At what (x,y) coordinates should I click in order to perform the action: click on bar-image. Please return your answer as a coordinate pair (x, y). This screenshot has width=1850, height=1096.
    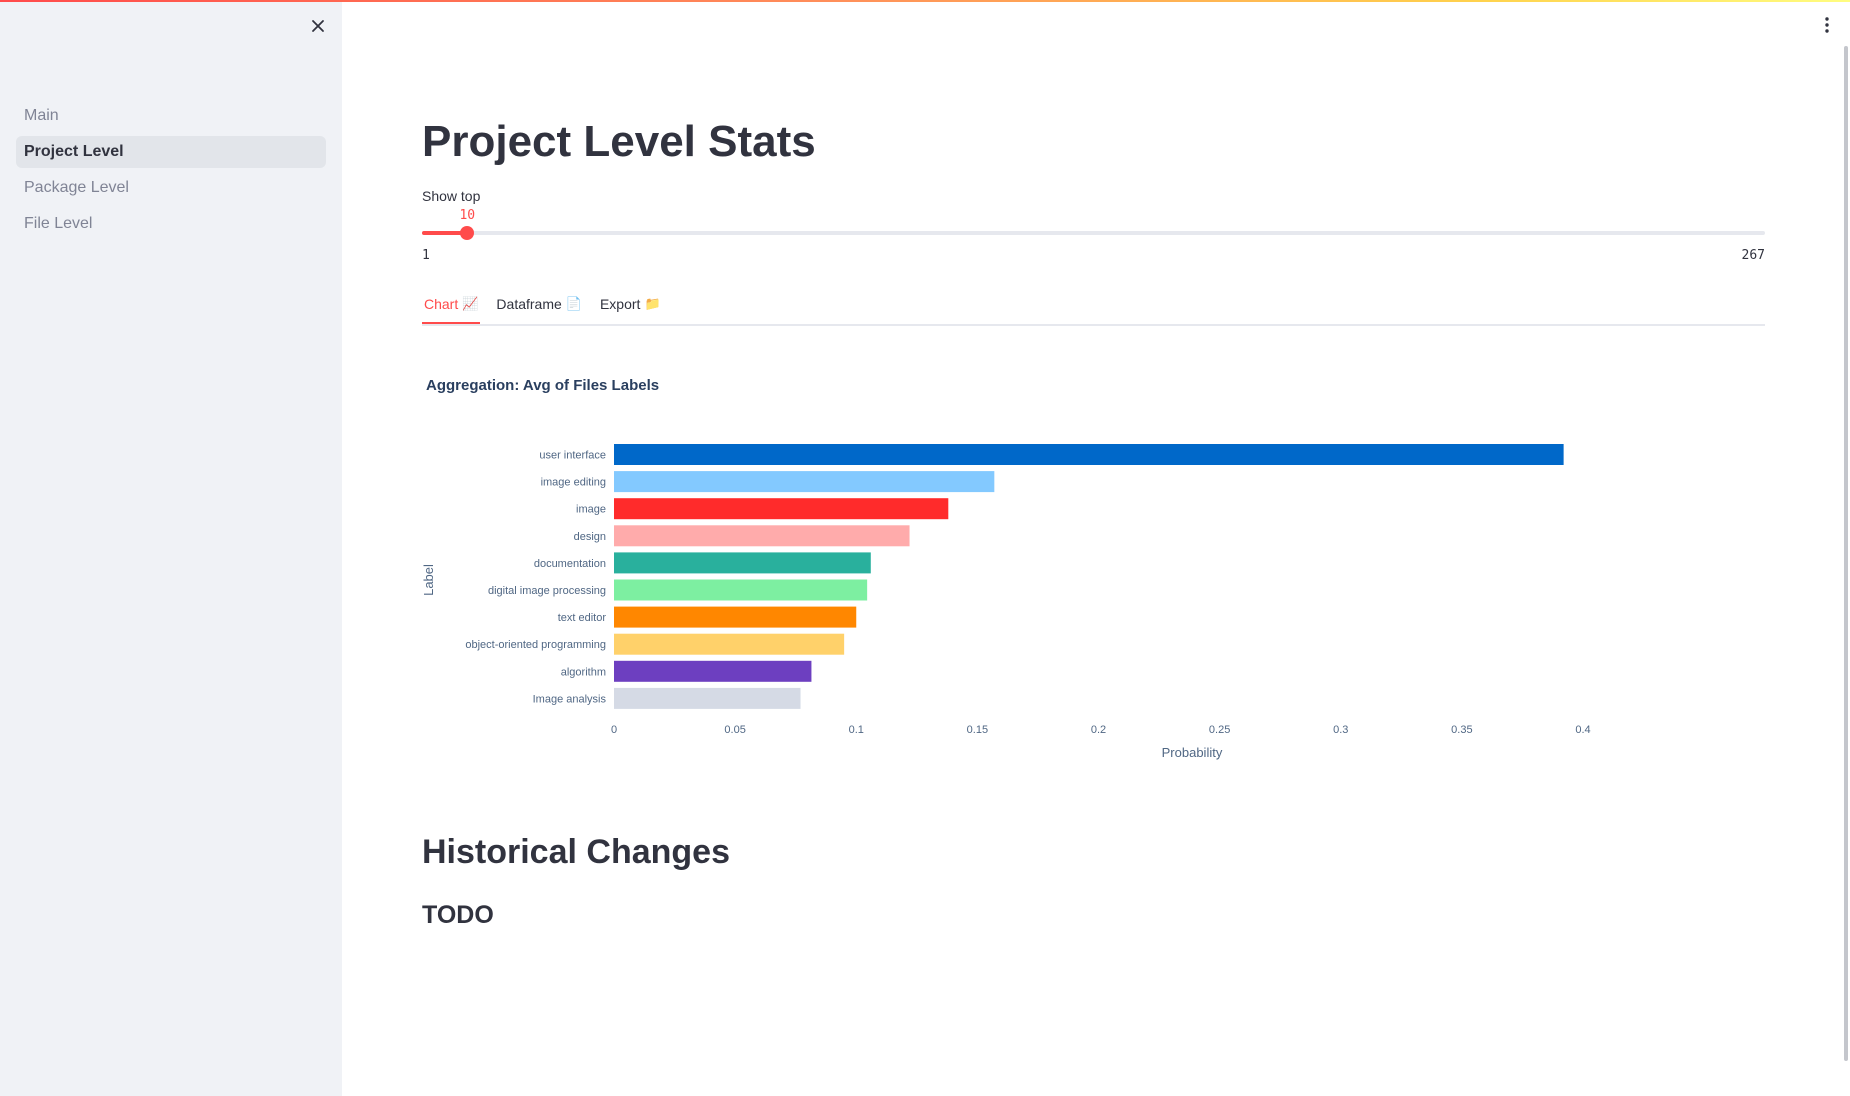
    Looking at the image, I should click on (781, 509).